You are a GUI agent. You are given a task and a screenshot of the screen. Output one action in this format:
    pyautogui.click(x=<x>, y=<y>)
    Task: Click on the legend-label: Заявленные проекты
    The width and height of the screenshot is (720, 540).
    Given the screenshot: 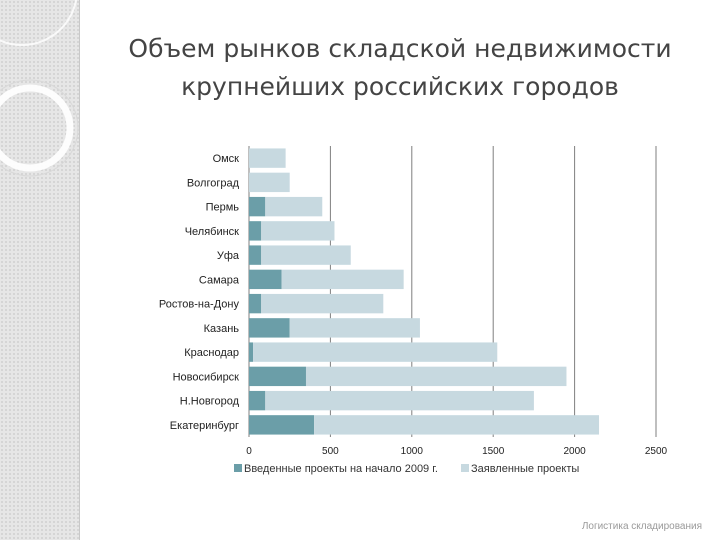 What is the action you would take?
    pyautogui.click(x=525, y=469)
    